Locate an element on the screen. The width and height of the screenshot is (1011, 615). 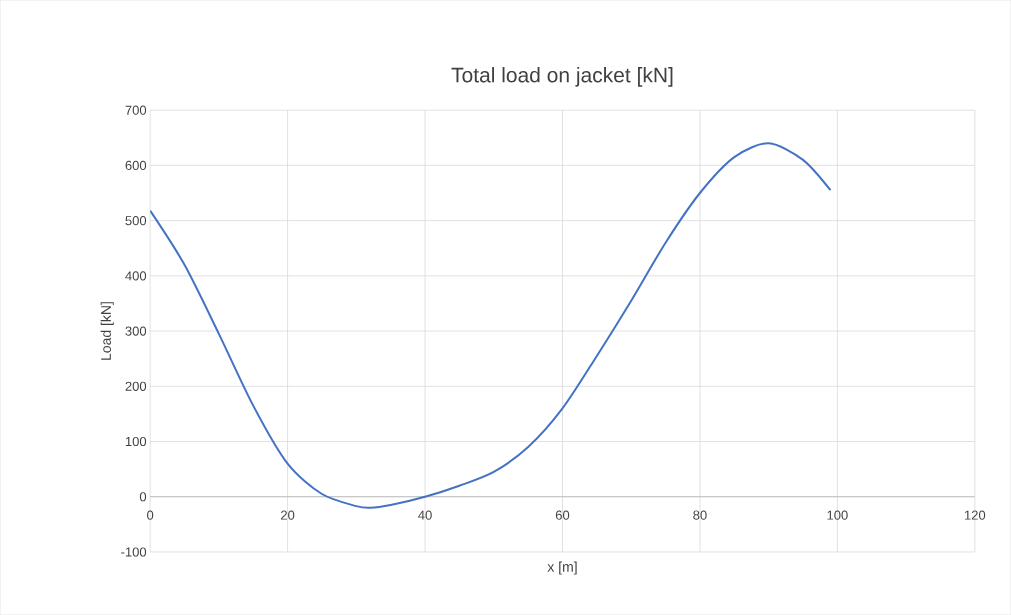
x-tick-label: 80 is located at coordinates (700, 515).